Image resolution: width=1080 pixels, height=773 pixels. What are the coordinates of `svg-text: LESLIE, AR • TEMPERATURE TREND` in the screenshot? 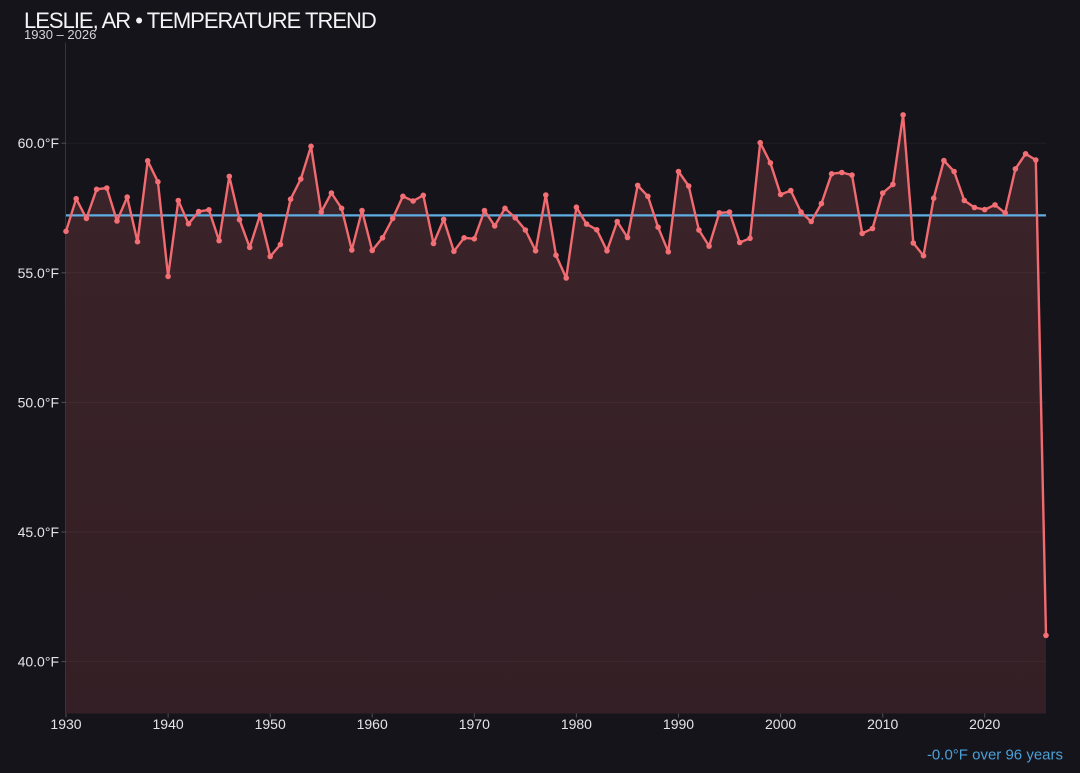 It's located at (200, 20).